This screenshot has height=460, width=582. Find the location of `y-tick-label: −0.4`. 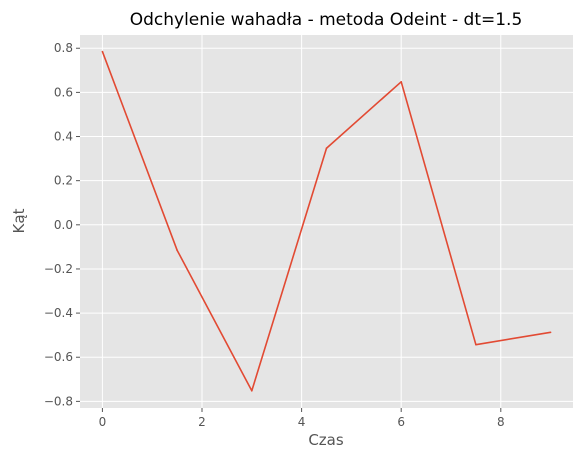

y-tick-label: −0.4 is located at coordinates (58, 313).